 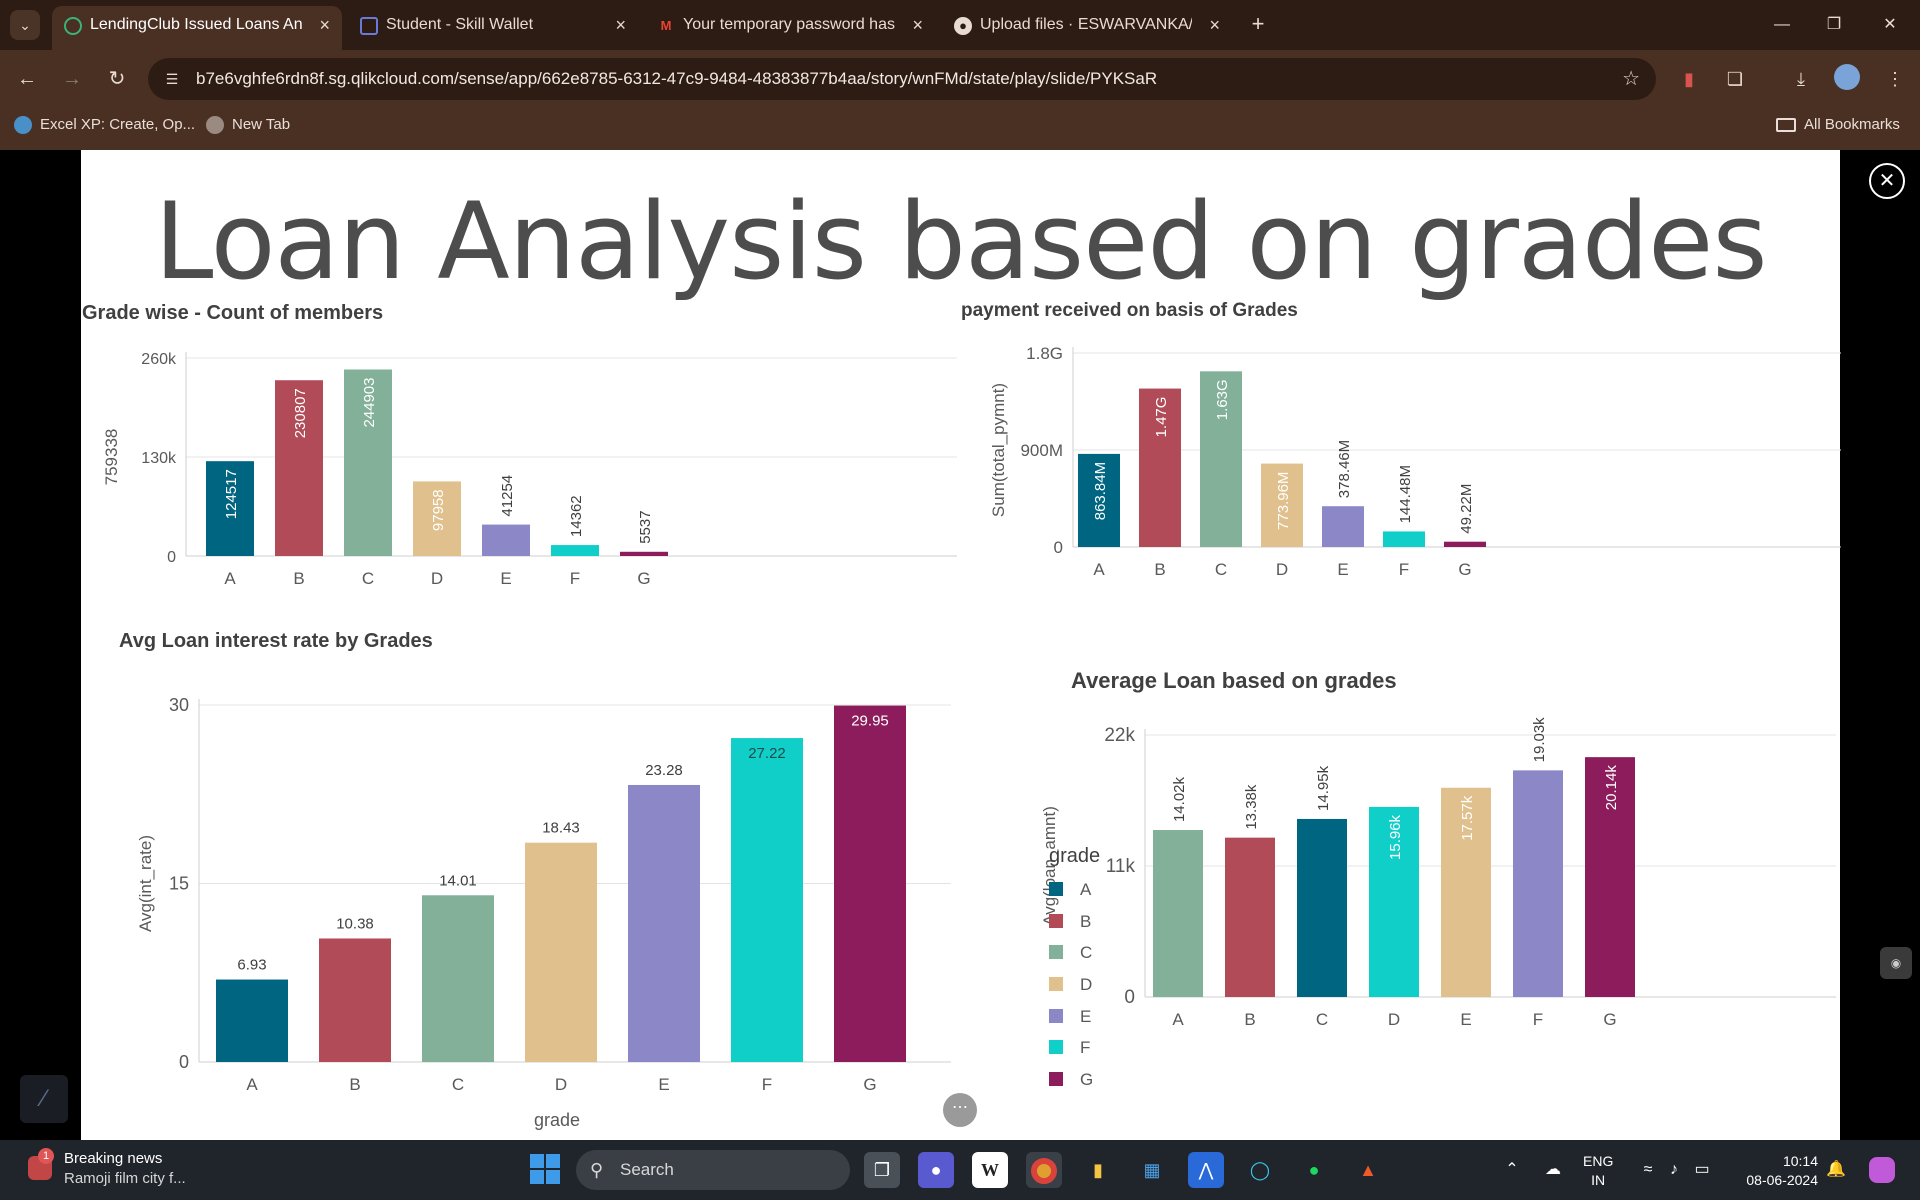 What do you see at coordinates (1094, 928) in the screenshot?
I see `legend-item-b: B` at bounding box center [1094, 928].